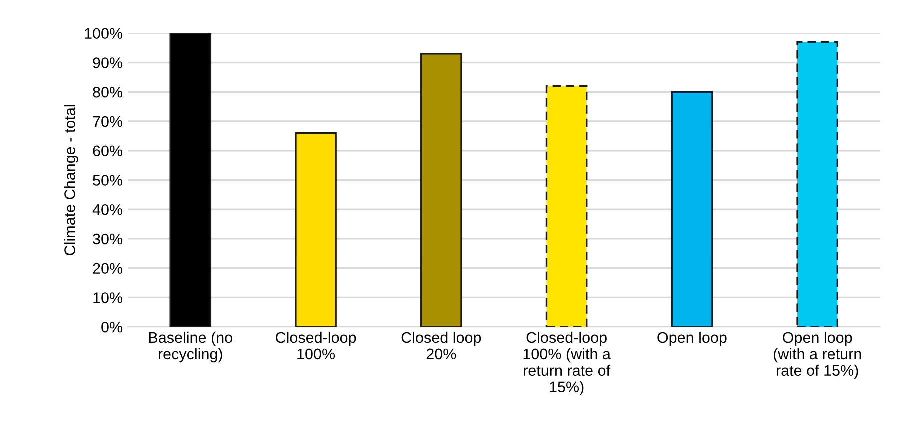 This screenshot has height=445, width=901. I want to click on y-tick-label: 30%, so click(108, 239).